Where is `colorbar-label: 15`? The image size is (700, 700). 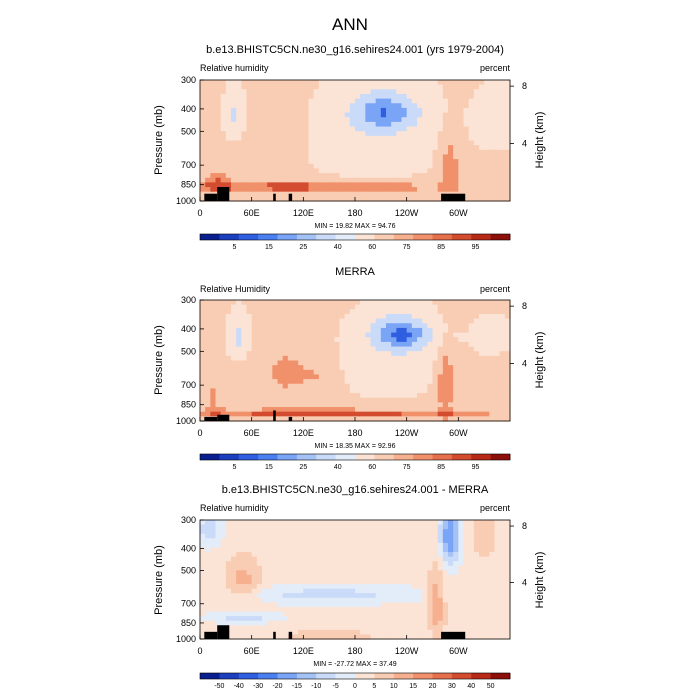 colorbar-label: 15 is located at coordinates (413, 686).